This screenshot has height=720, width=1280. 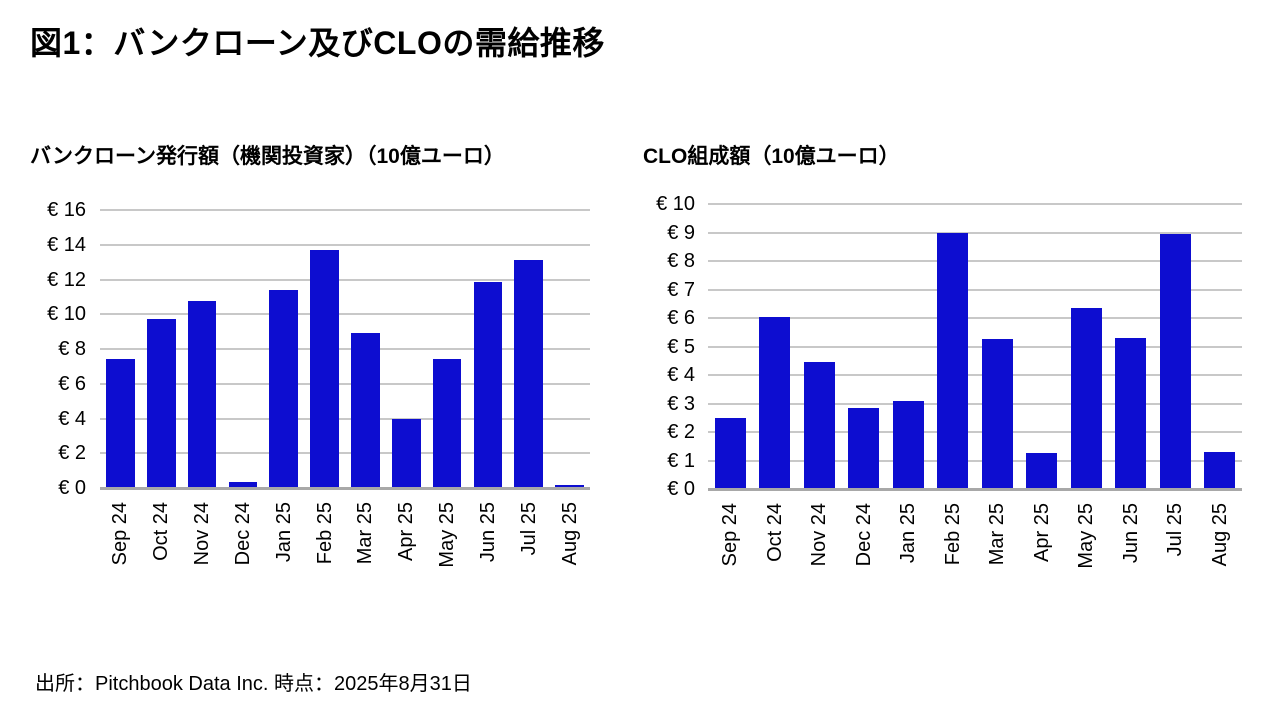 What do you see at coordinates (267, 156) in the screenshot?
I see `bank-loan-chart-title: バンクローン発行額（機関投資家）（10億ユーロ）` at bounding box center [267, 156].